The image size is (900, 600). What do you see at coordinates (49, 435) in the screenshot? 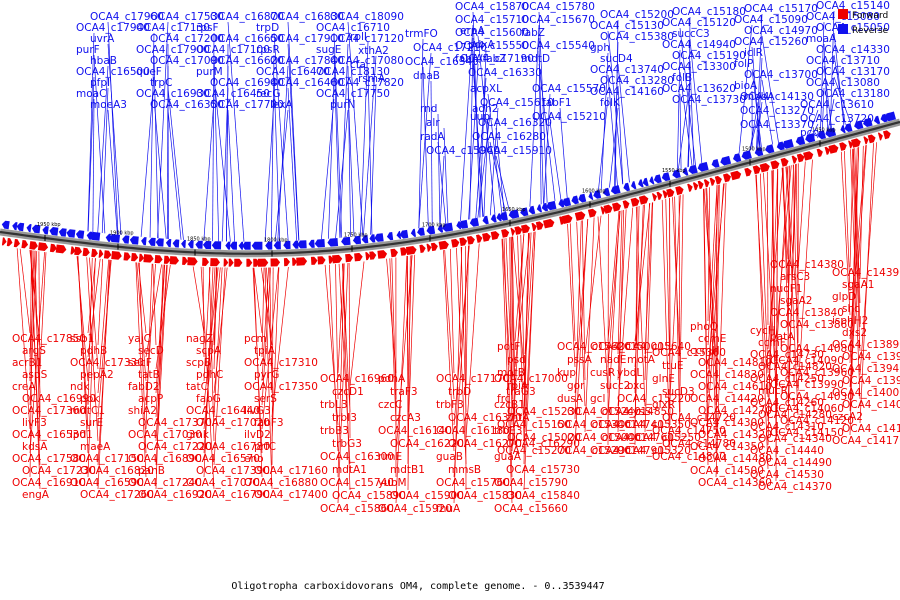
I see `gene-label: OCA4_c16530` at bounding box center [49, 435].